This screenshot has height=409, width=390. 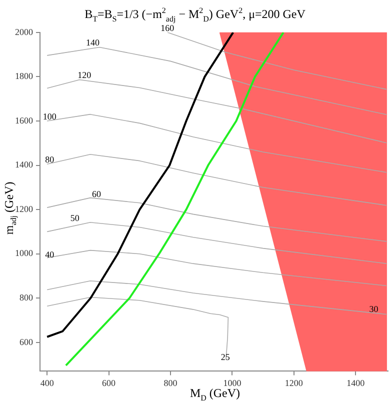 What do you see at coordinates (294, 383) in the screenshot?
I see `x-tick-label: 1200` at bounding box center [294, 383].